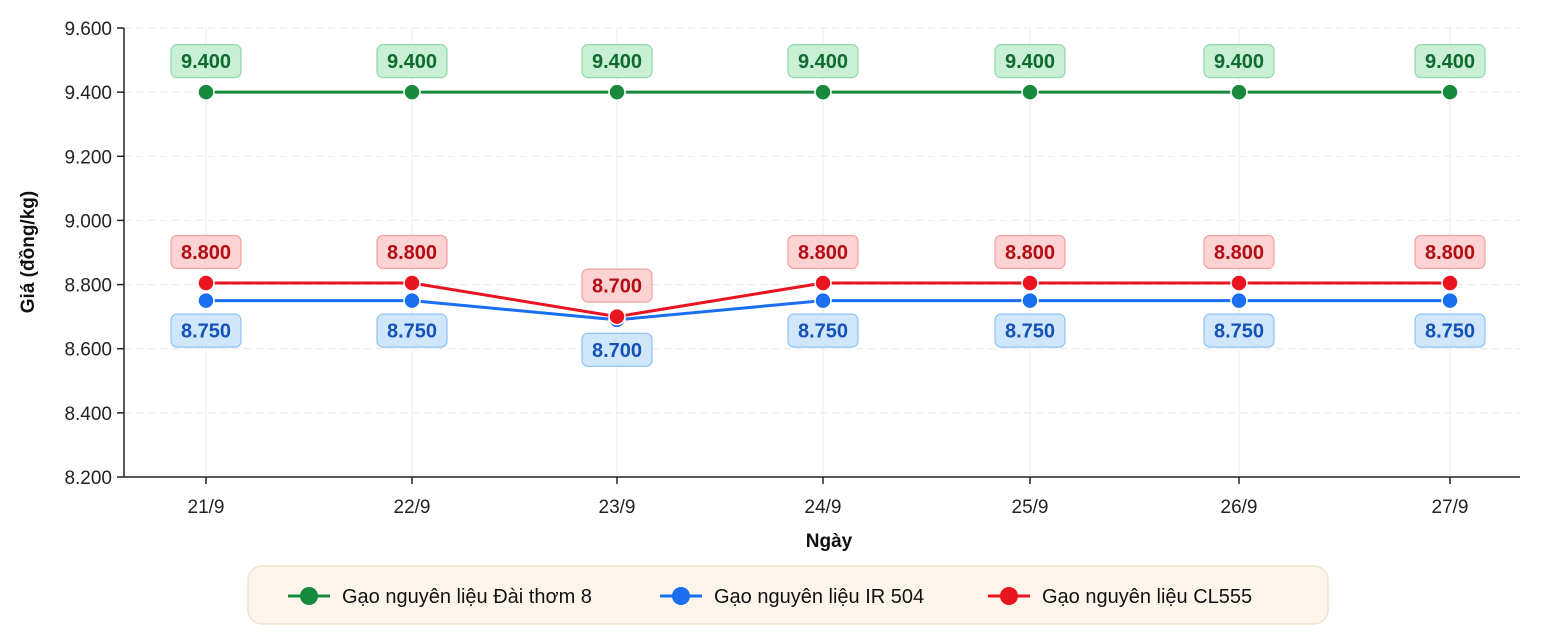 The width and height of the screenshot is (1566, 636). I want to click on x-tick-label: 26/9, so click(1239, 507).